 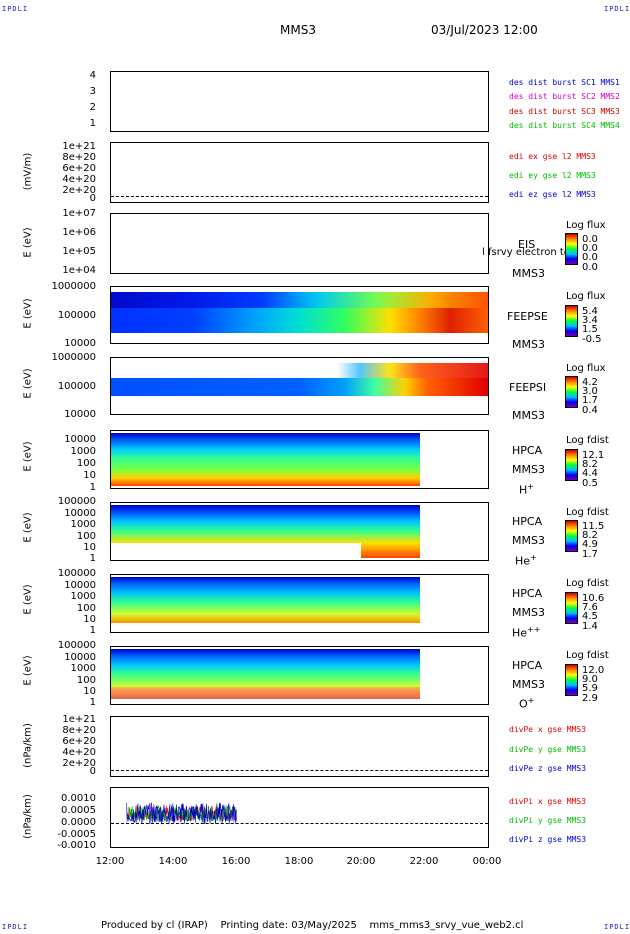 What do you see at coordinates (299, 459) in the screenshot?
I see `panel-hpca-h` at bounding box center [299, 459].